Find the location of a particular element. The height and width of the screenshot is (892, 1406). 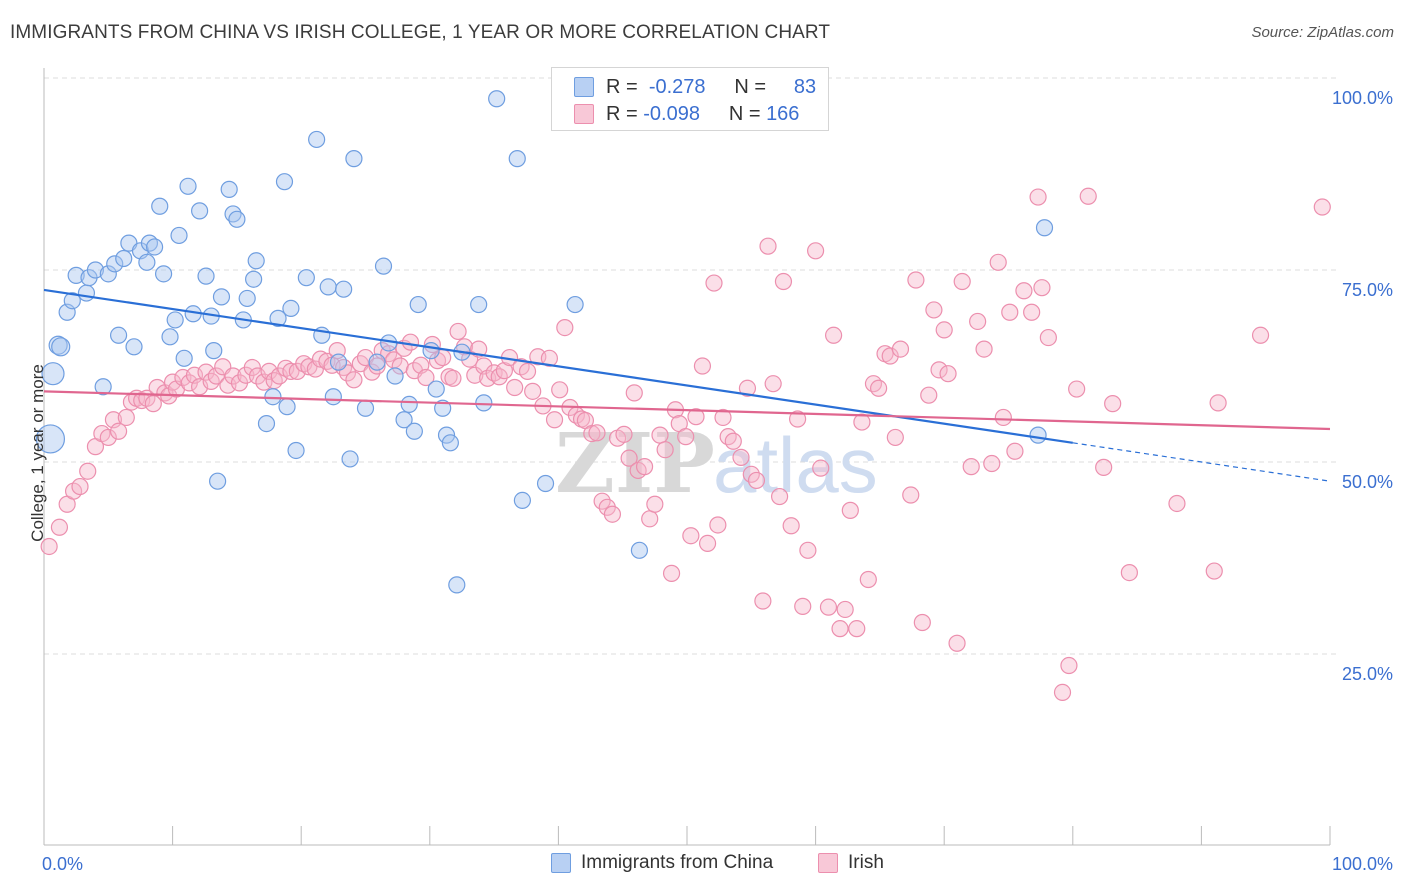

china-legend-label: Immigrants from China is located at coordinates (677, 862).